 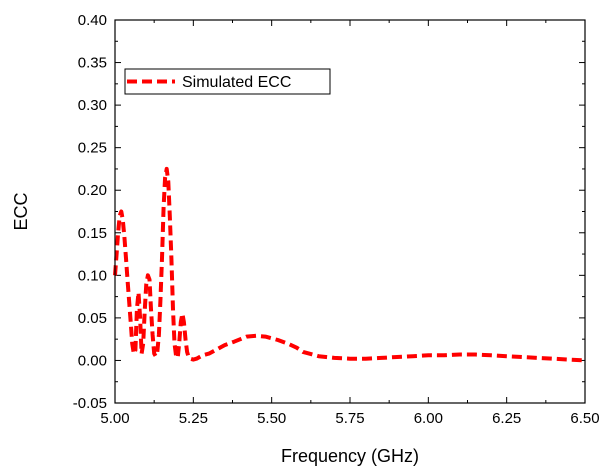 I want to click on x-tick-label: 5.75, so click(x=349, y=418).